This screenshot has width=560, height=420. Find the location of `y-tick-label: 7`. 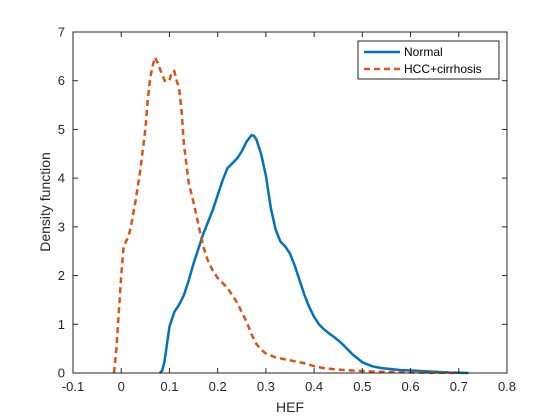

y-tick-label: 7 is located at coordinates (61, 32).